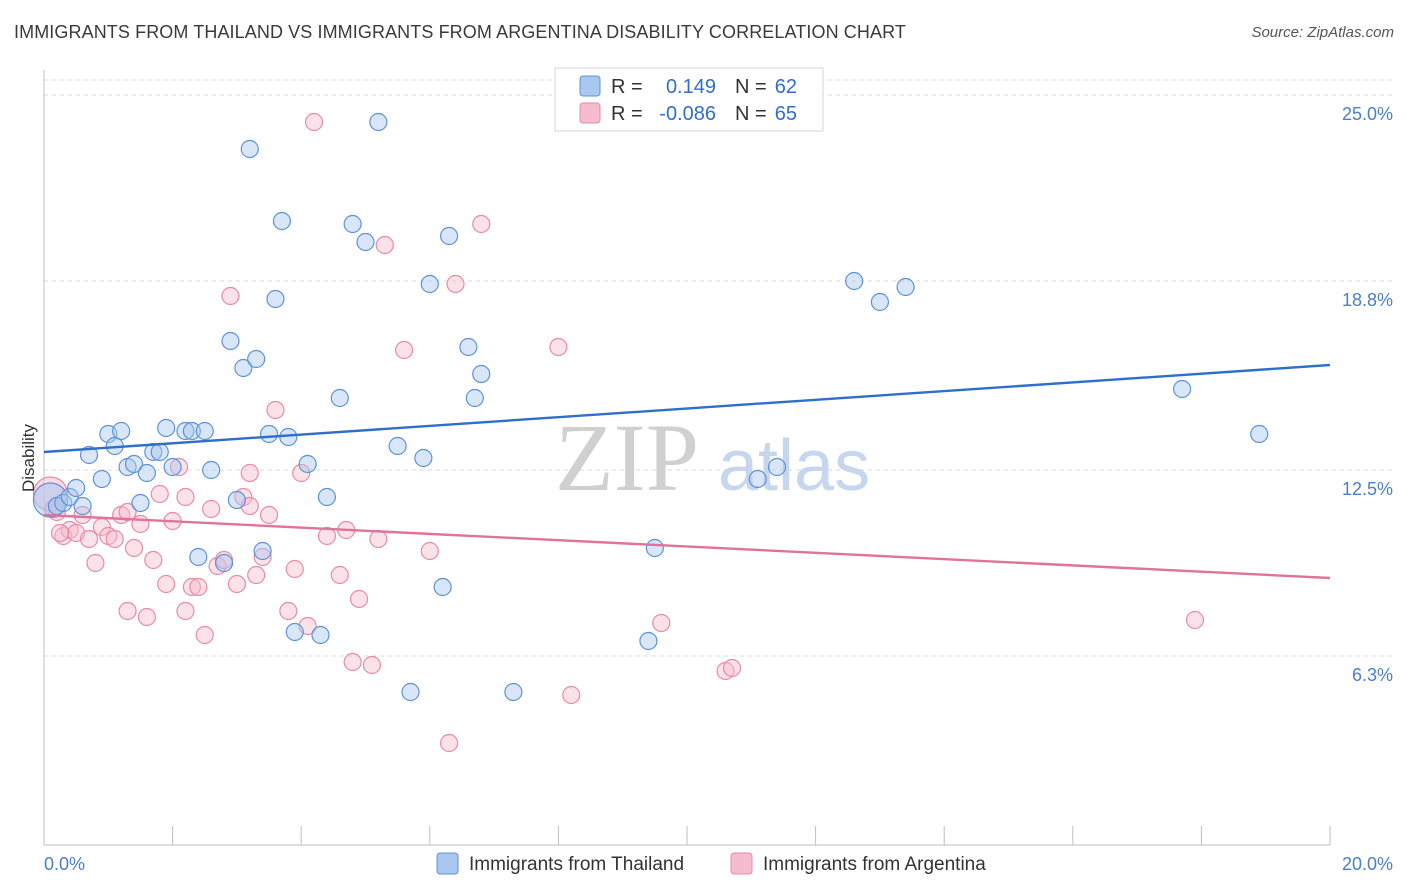 This screenshot has width=1406, height=892. What do you see at coordinates (794, 466) in the screenshot?
I see `watermark-atlas: atlas` at bounding box center [794, 466].